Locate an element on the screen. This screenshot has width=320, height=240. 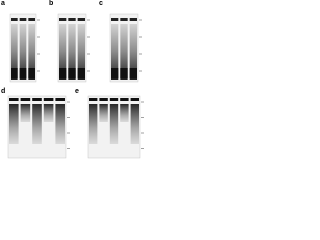
panel-label: b is located at coordinates (51, 3).